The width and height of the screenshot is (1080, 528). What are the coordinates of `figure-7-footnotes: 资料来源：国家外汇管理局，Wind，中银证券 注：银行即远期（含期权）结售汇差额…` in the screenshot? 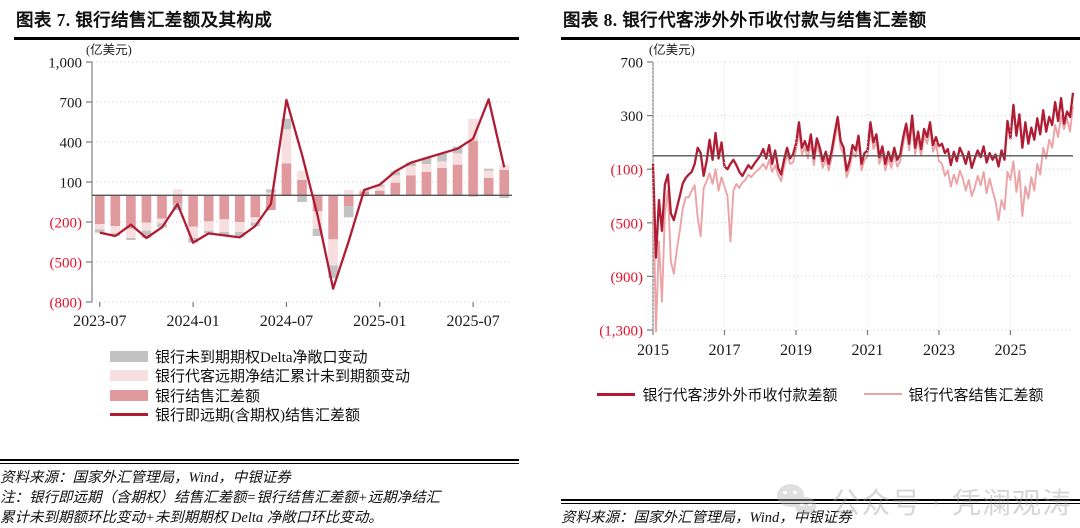 It's located at (259, 496).